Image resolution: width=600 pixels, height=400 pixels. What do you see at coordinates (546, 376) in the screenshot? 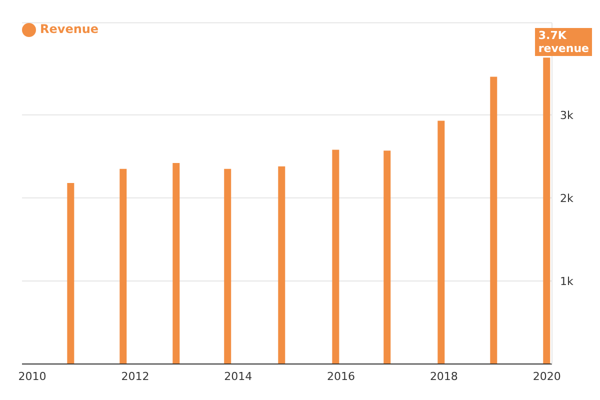
I see `x-tick-label: 2020` at bounding box center [546, 376].